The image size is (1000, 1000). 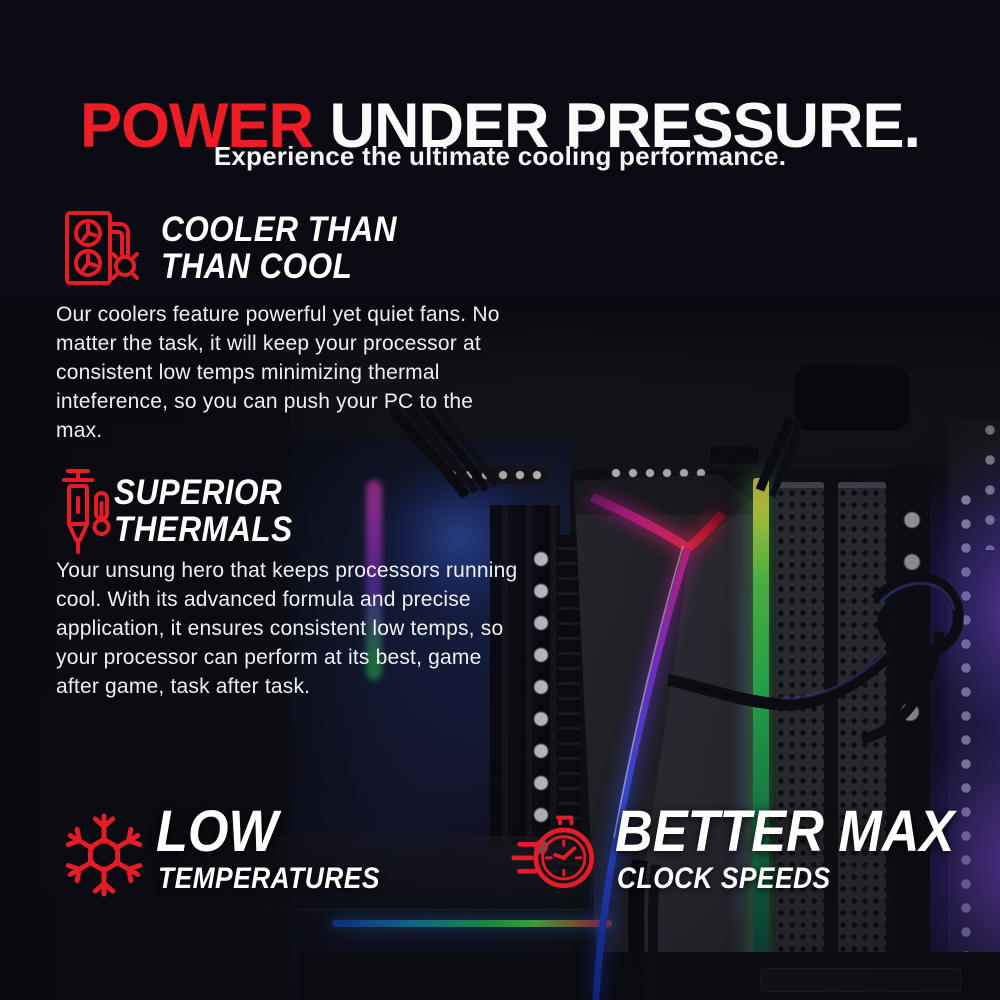 What do you see at coordinates (102, 248) in the screenshot?
I see `gpu-cooler-icon` at bounding box center [102, 248].